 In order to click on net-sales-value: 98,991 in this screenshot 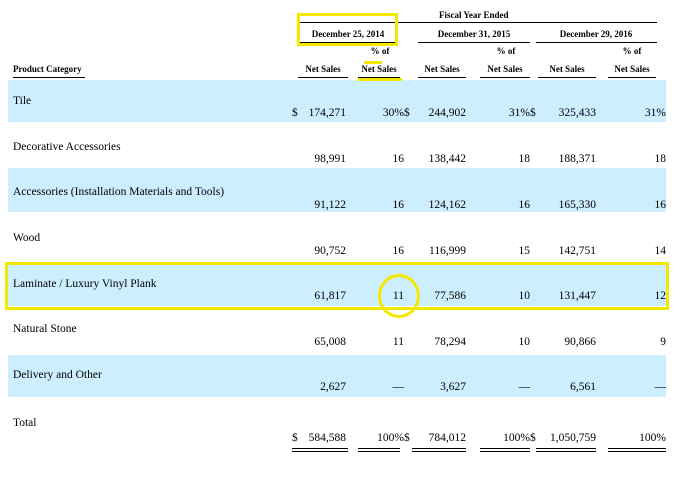, I will do `click(330, 159)`.